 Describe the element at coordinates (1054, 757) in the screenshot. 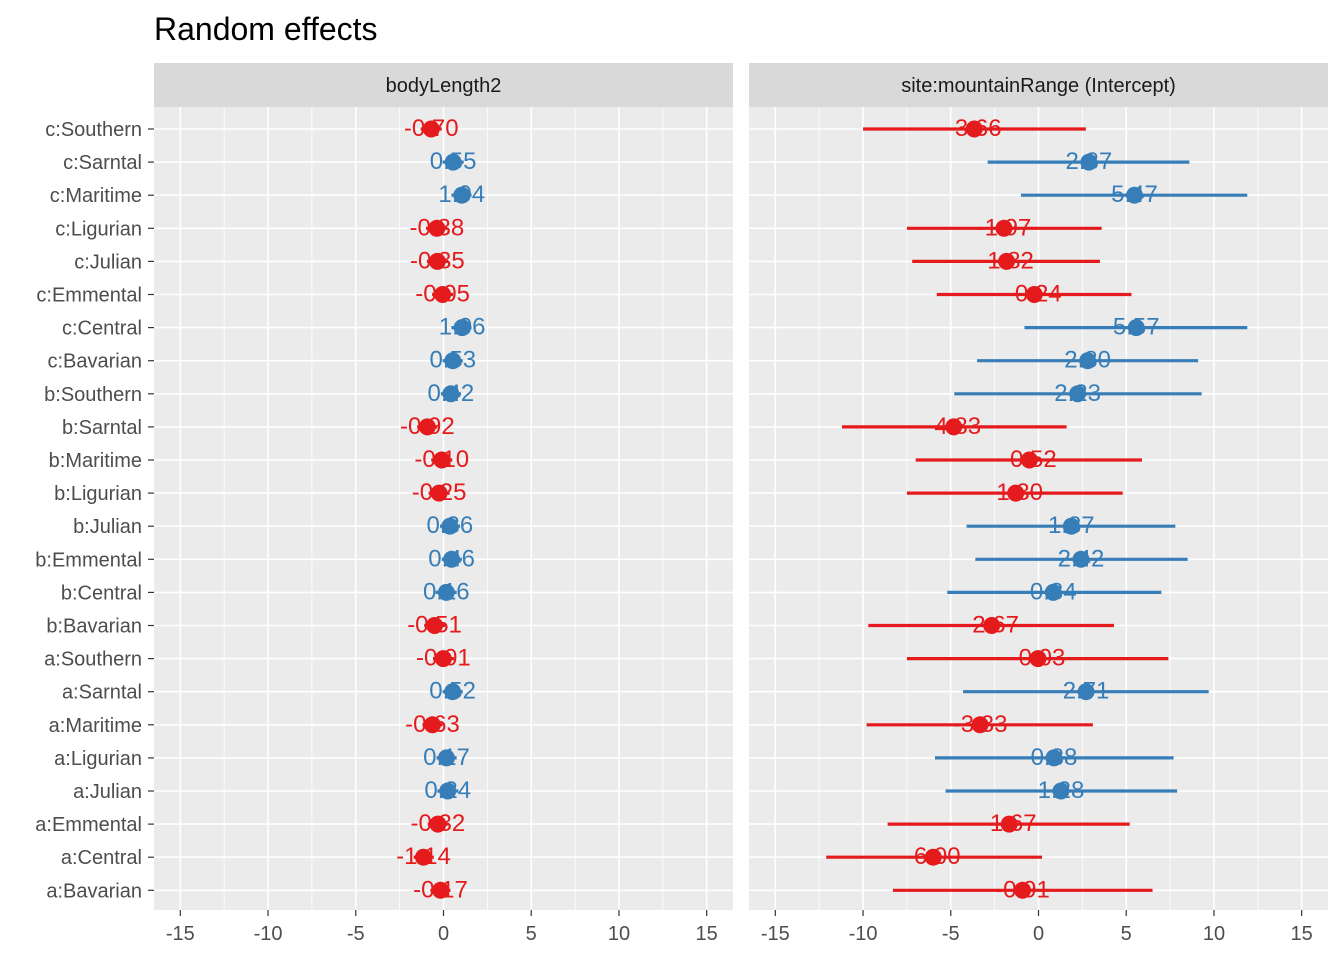

I see `data-label: 0.88` at that location.